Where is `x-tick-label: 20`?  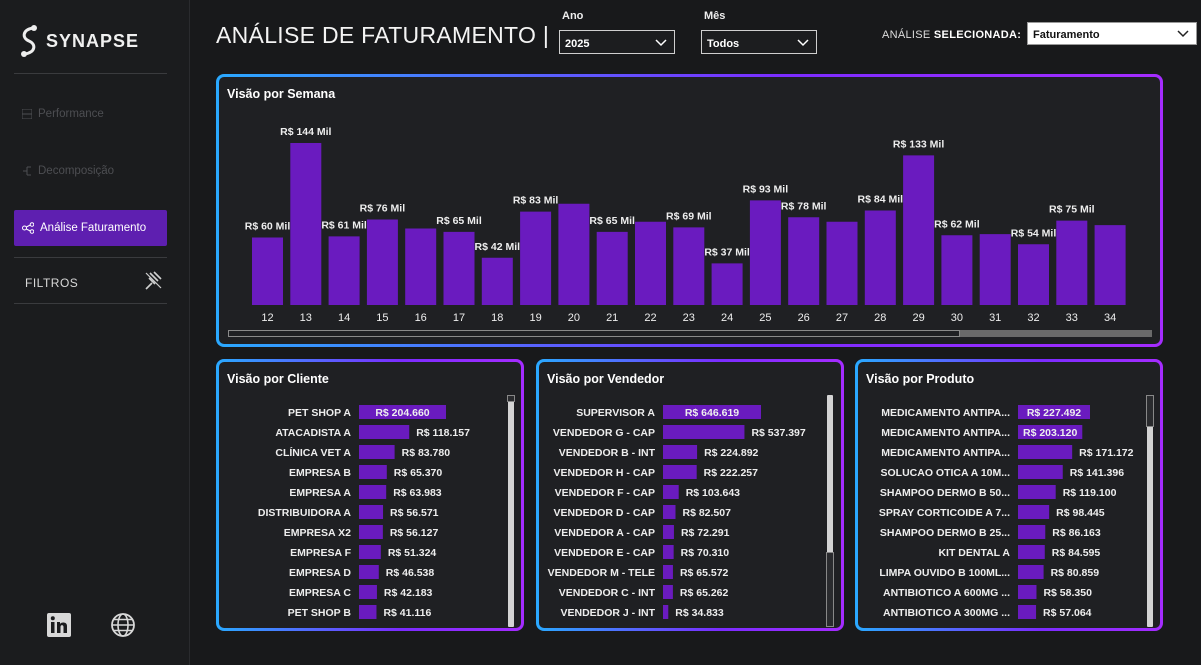
x-tick-label: 20 is located at coordinates (574, 318).